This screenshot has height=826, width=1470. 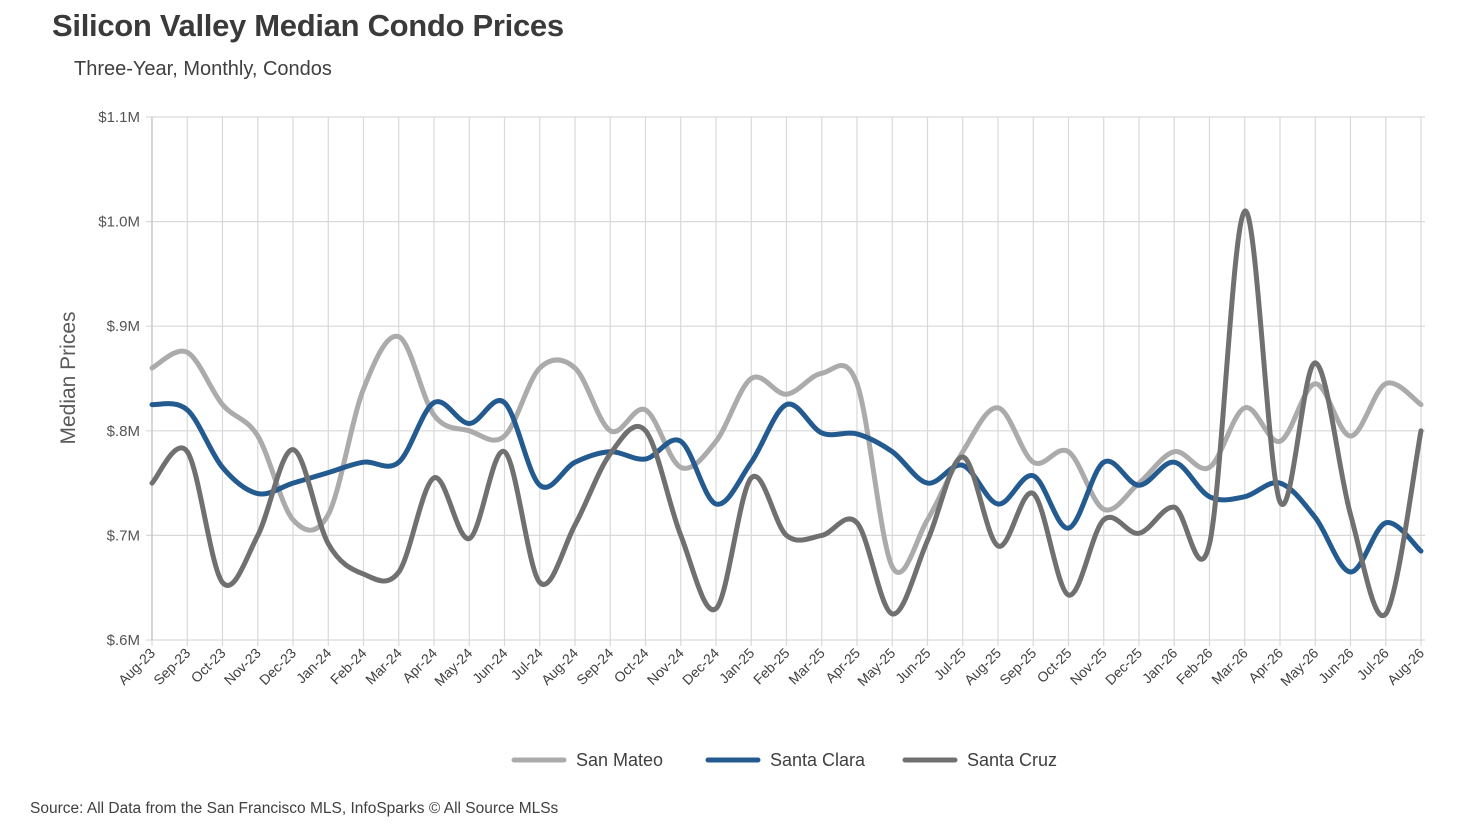 I want to click on y-axis: $.6M $.7M $.8M $.9M $1.0M $1.1M, so click(x=125, y=379).